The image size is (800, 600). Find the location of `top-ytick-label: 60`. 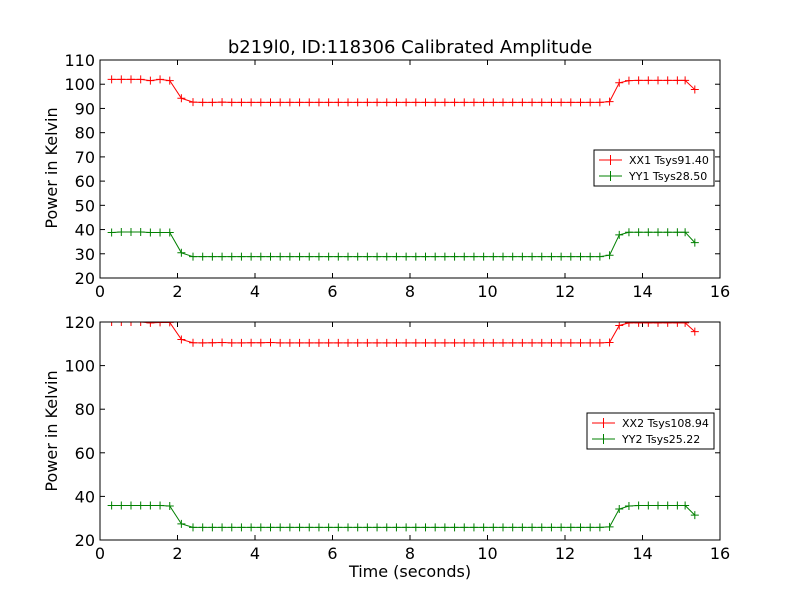

top-ytick-label: 60 is located at coordinates (85, 181).